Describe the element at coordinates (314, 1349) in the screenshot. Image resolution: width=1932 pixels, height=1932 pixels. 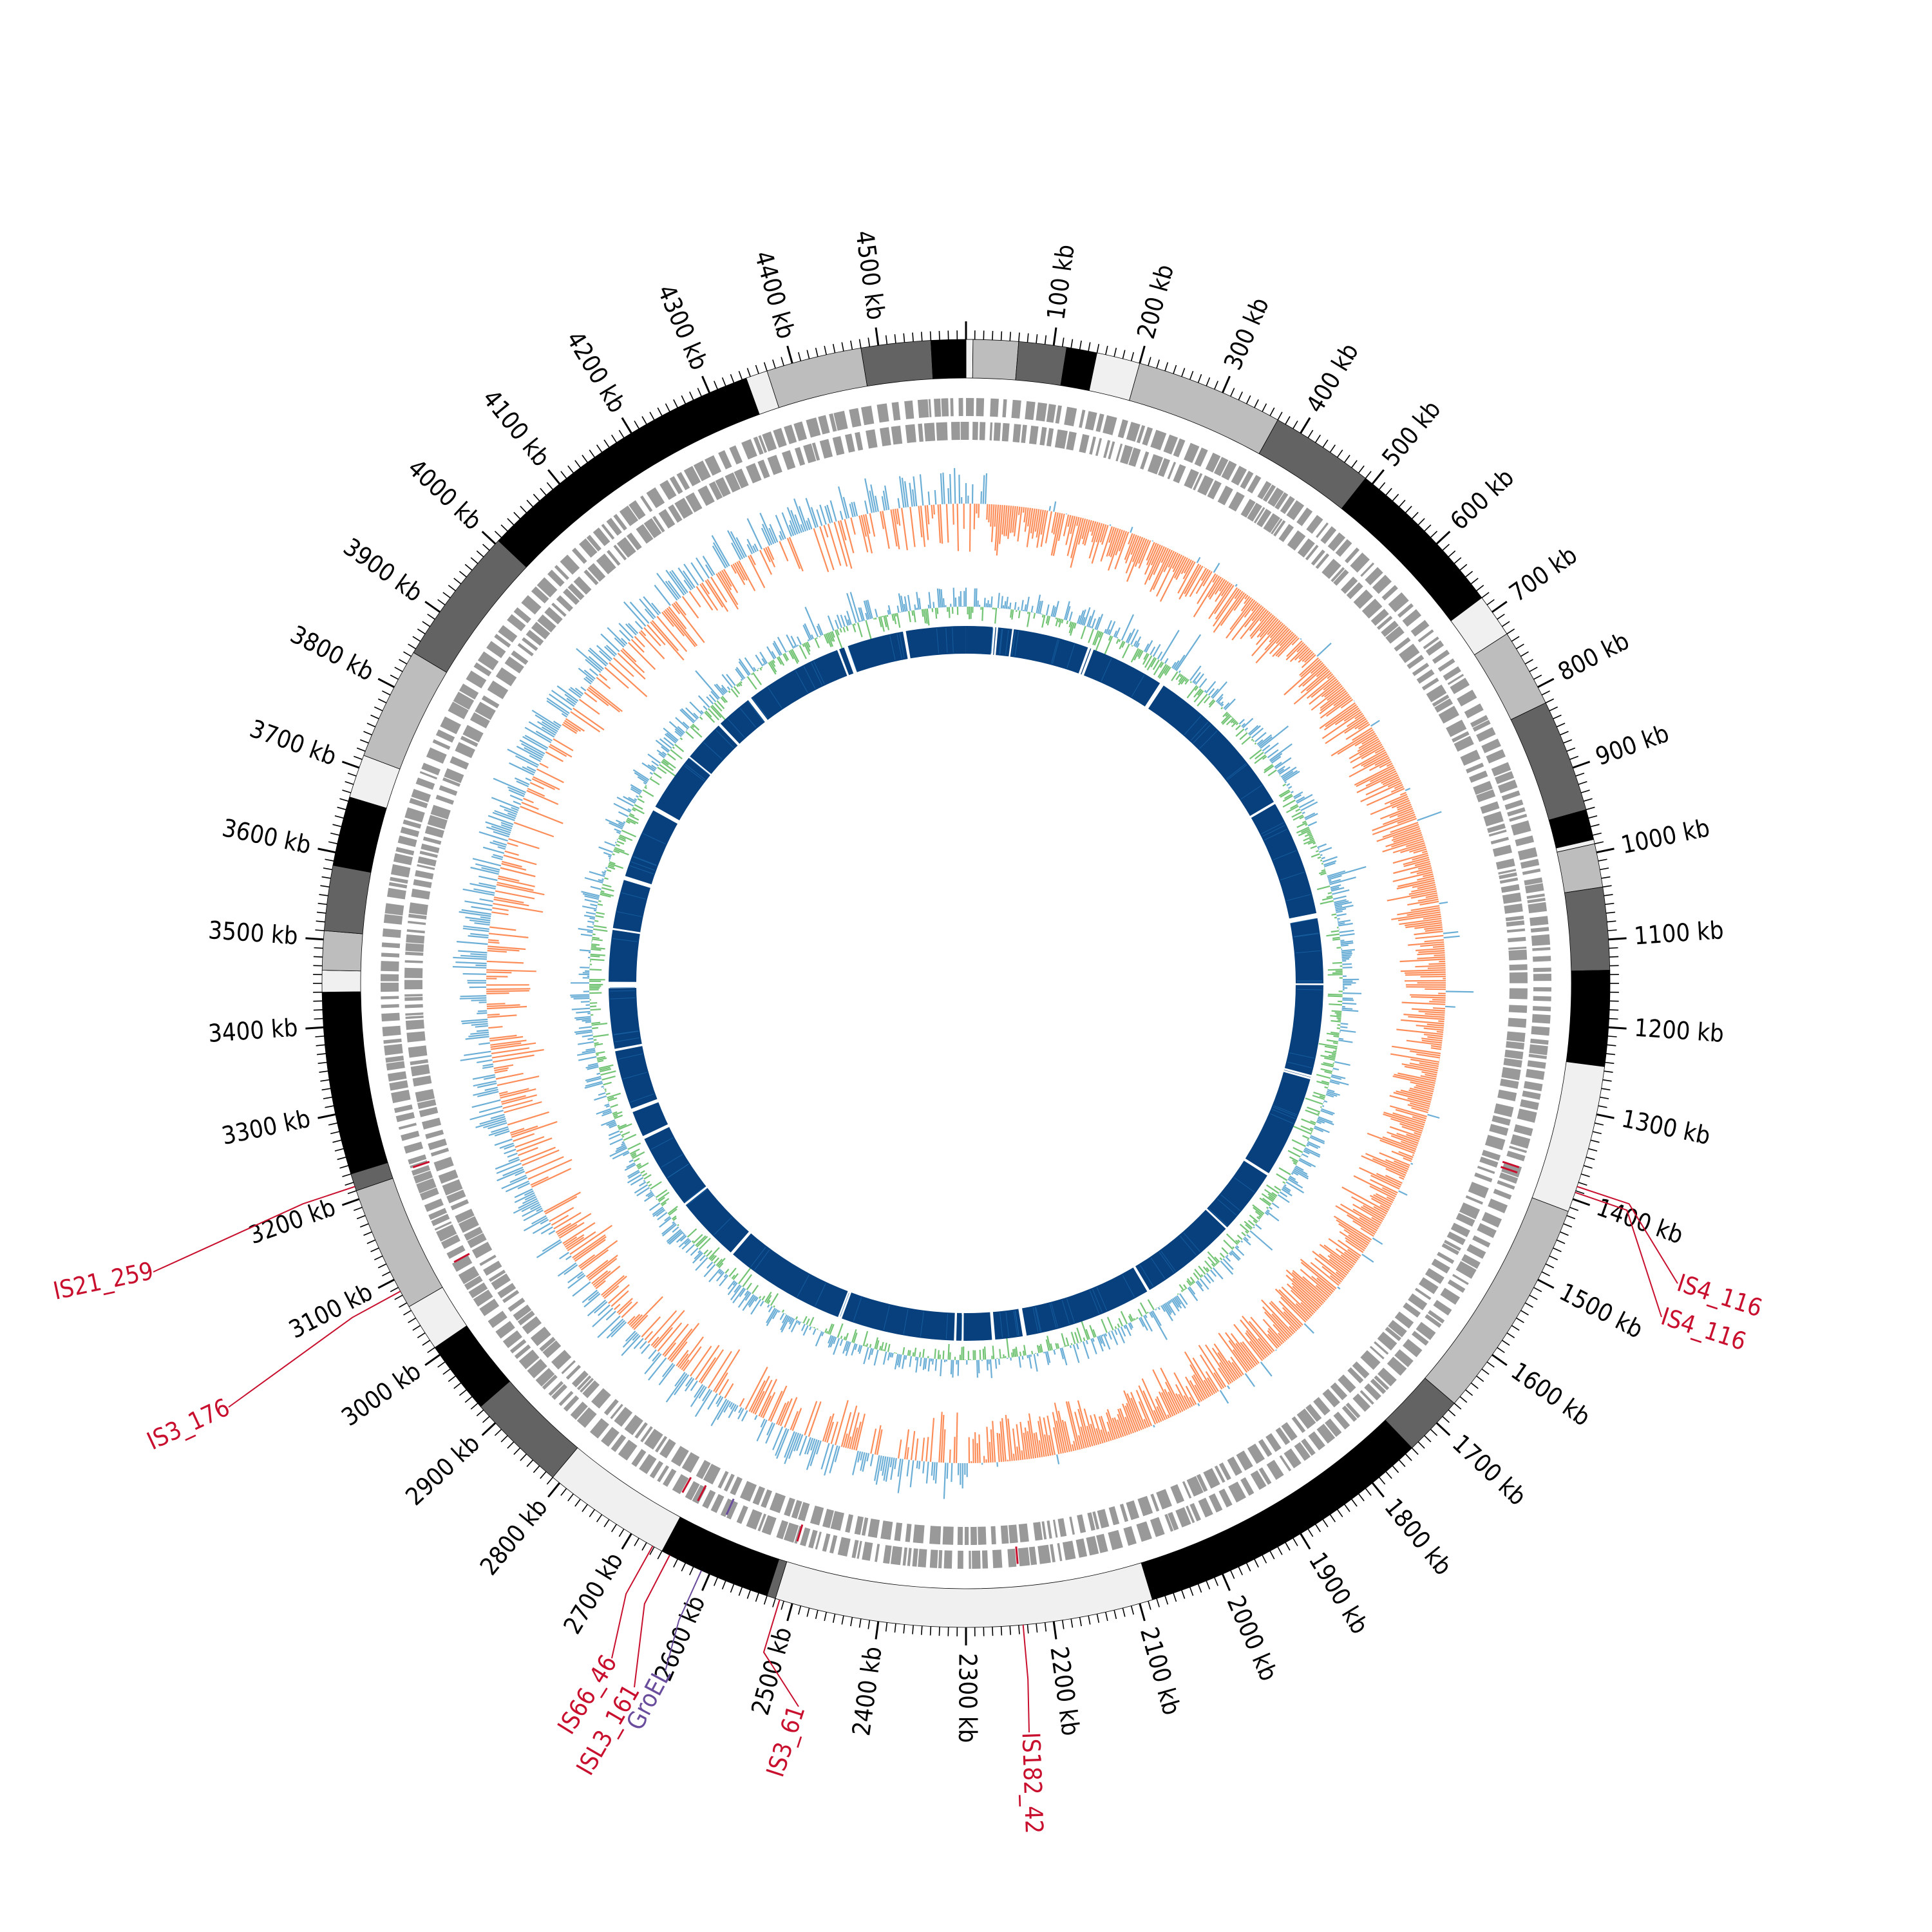
I see `annotation-leader` at that location.